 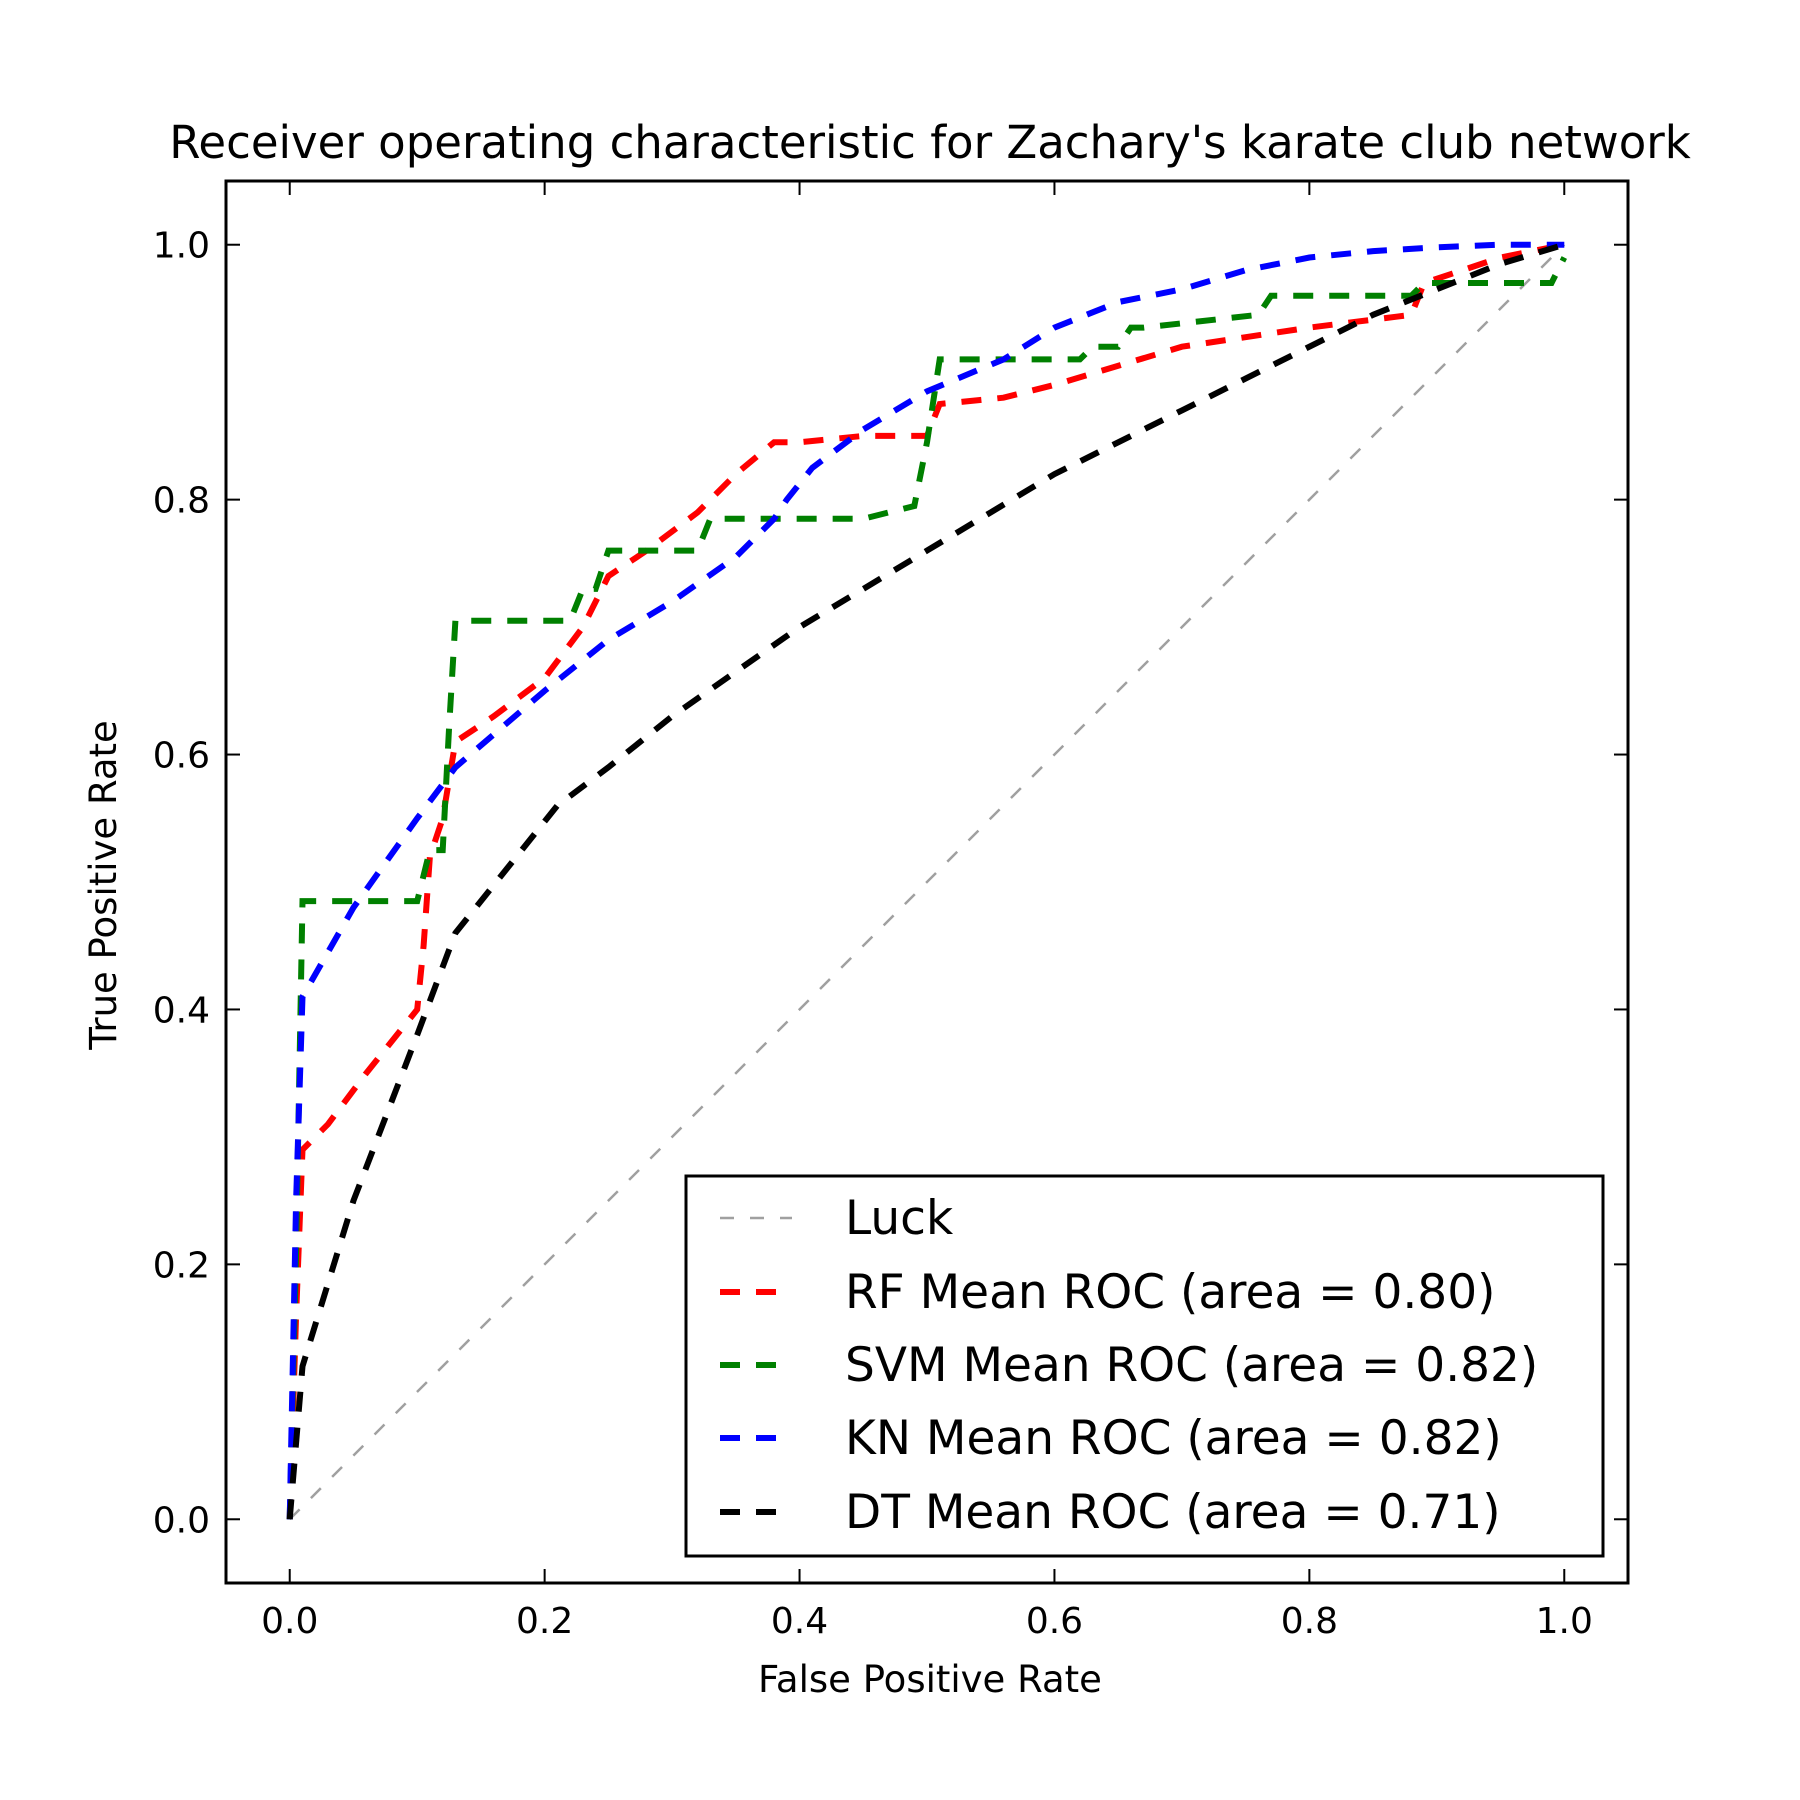 What do you see at coordinates (181, 1265) in the screenshot?
I see `y-tick-label: 0.2` at bounding box center [181, 1265].